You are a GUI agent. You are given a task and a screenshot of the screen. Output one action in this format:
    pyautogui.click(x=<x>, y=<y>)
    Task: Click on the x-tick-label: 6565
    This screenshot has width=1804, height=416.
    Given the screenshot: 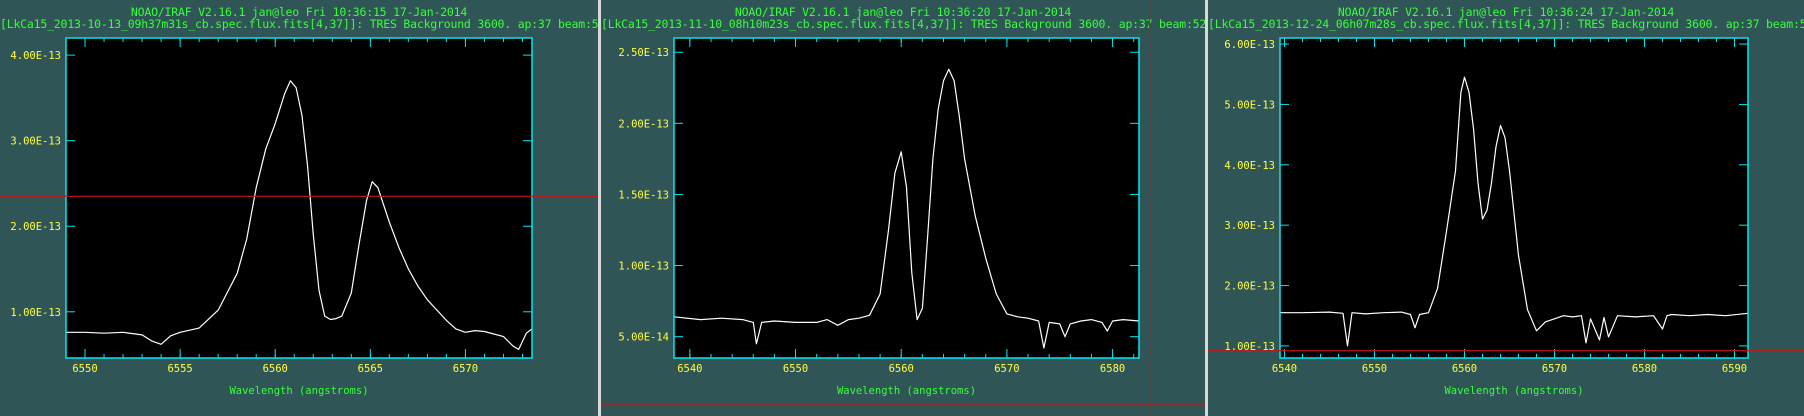 What is the action you would take?
    pyautogui.click(x=370, y=369)
    